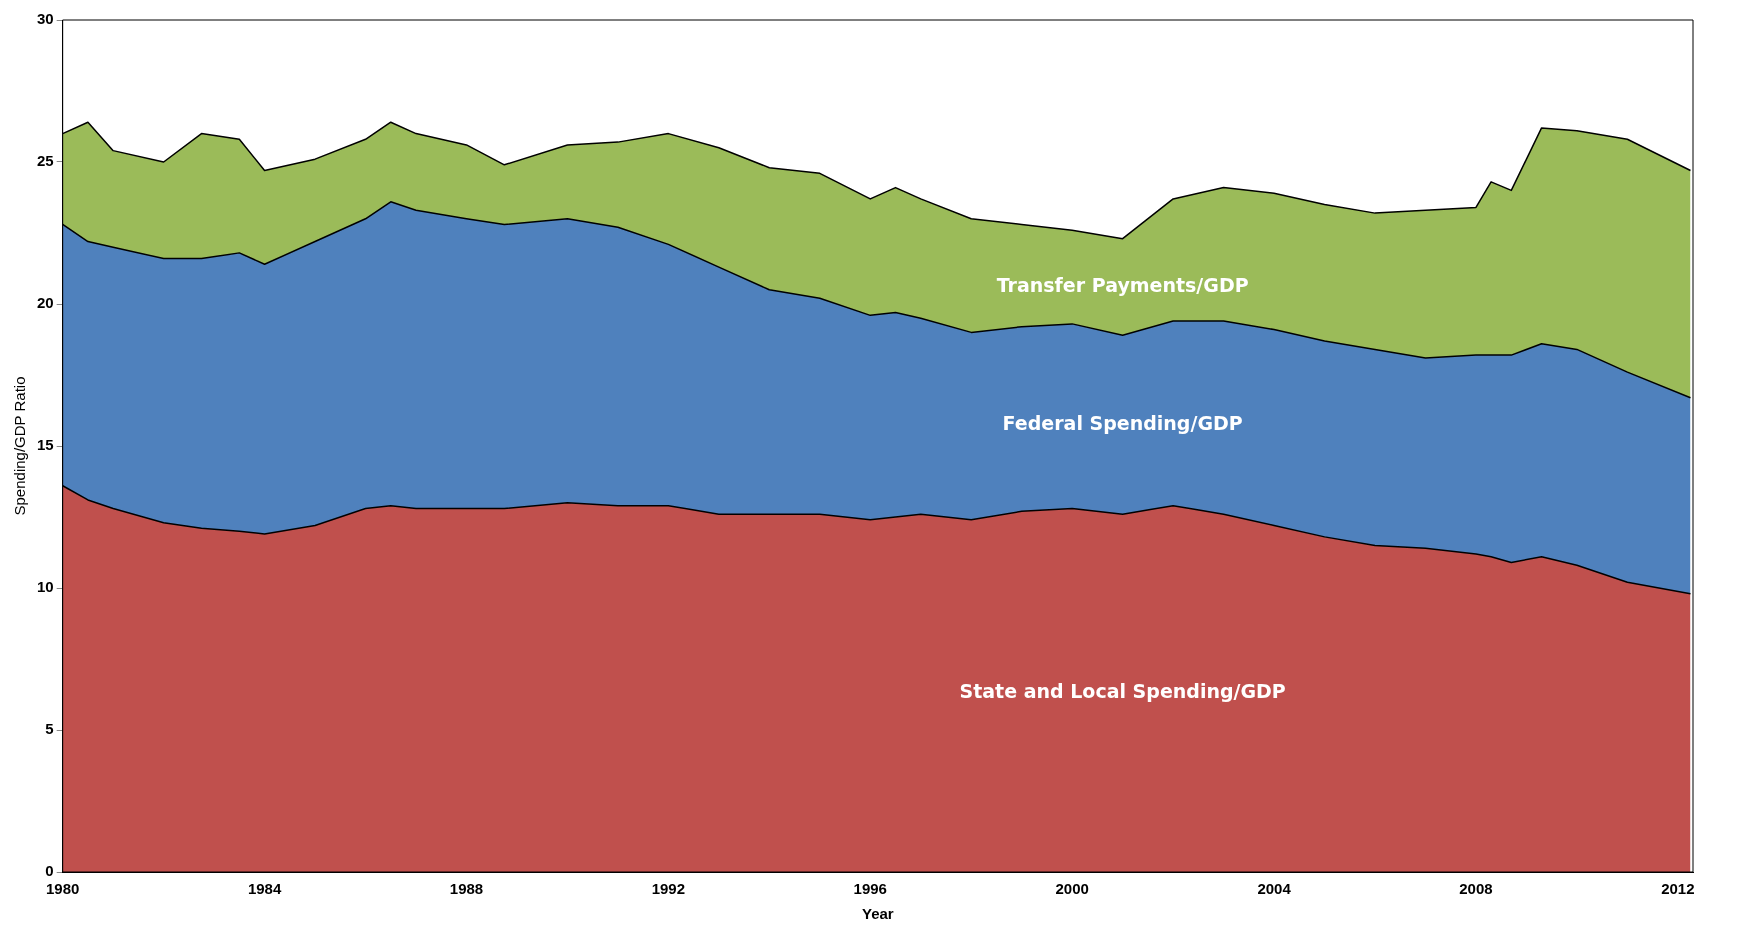  Describe the element at coordinates (877, 914) in the screenshot. I see `x-axis-title: Year` at that location.